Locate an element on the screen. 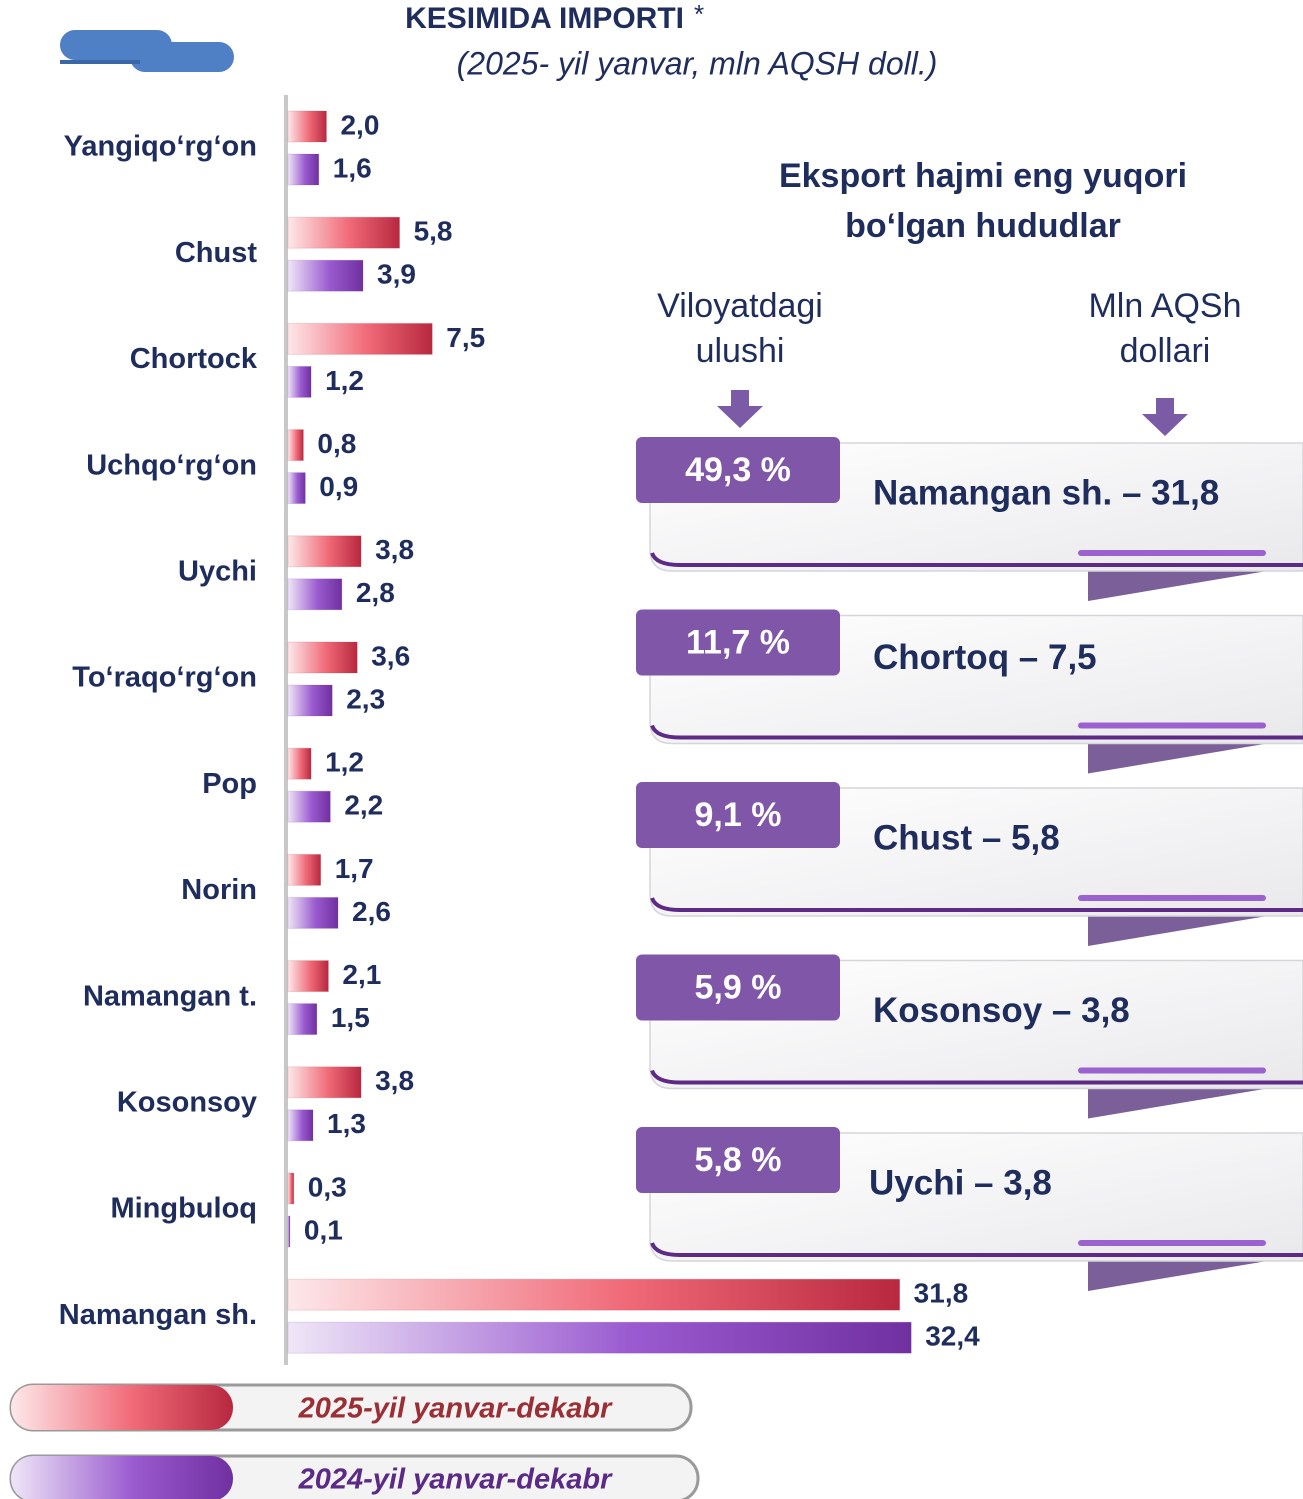  chart-subtitle: (2025- yil yanvar, mln AQSH doll.) is located at coordinates (697, 63).